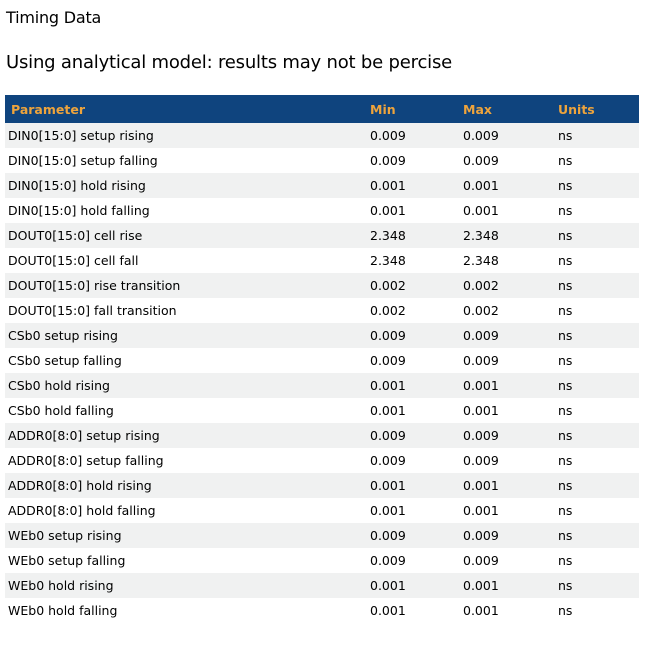 This screenshot has width=650, height=646. Describe the element at coordinates (65, 535) in the screenshot. I see `parameter-cell: WEb0 setup rising` at that location.